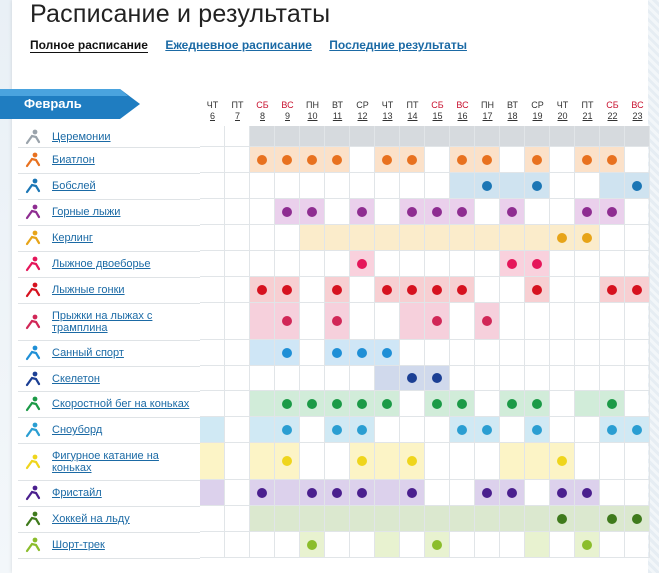  I want to click on sport-link: Горные лыжи, so click(86, 212).